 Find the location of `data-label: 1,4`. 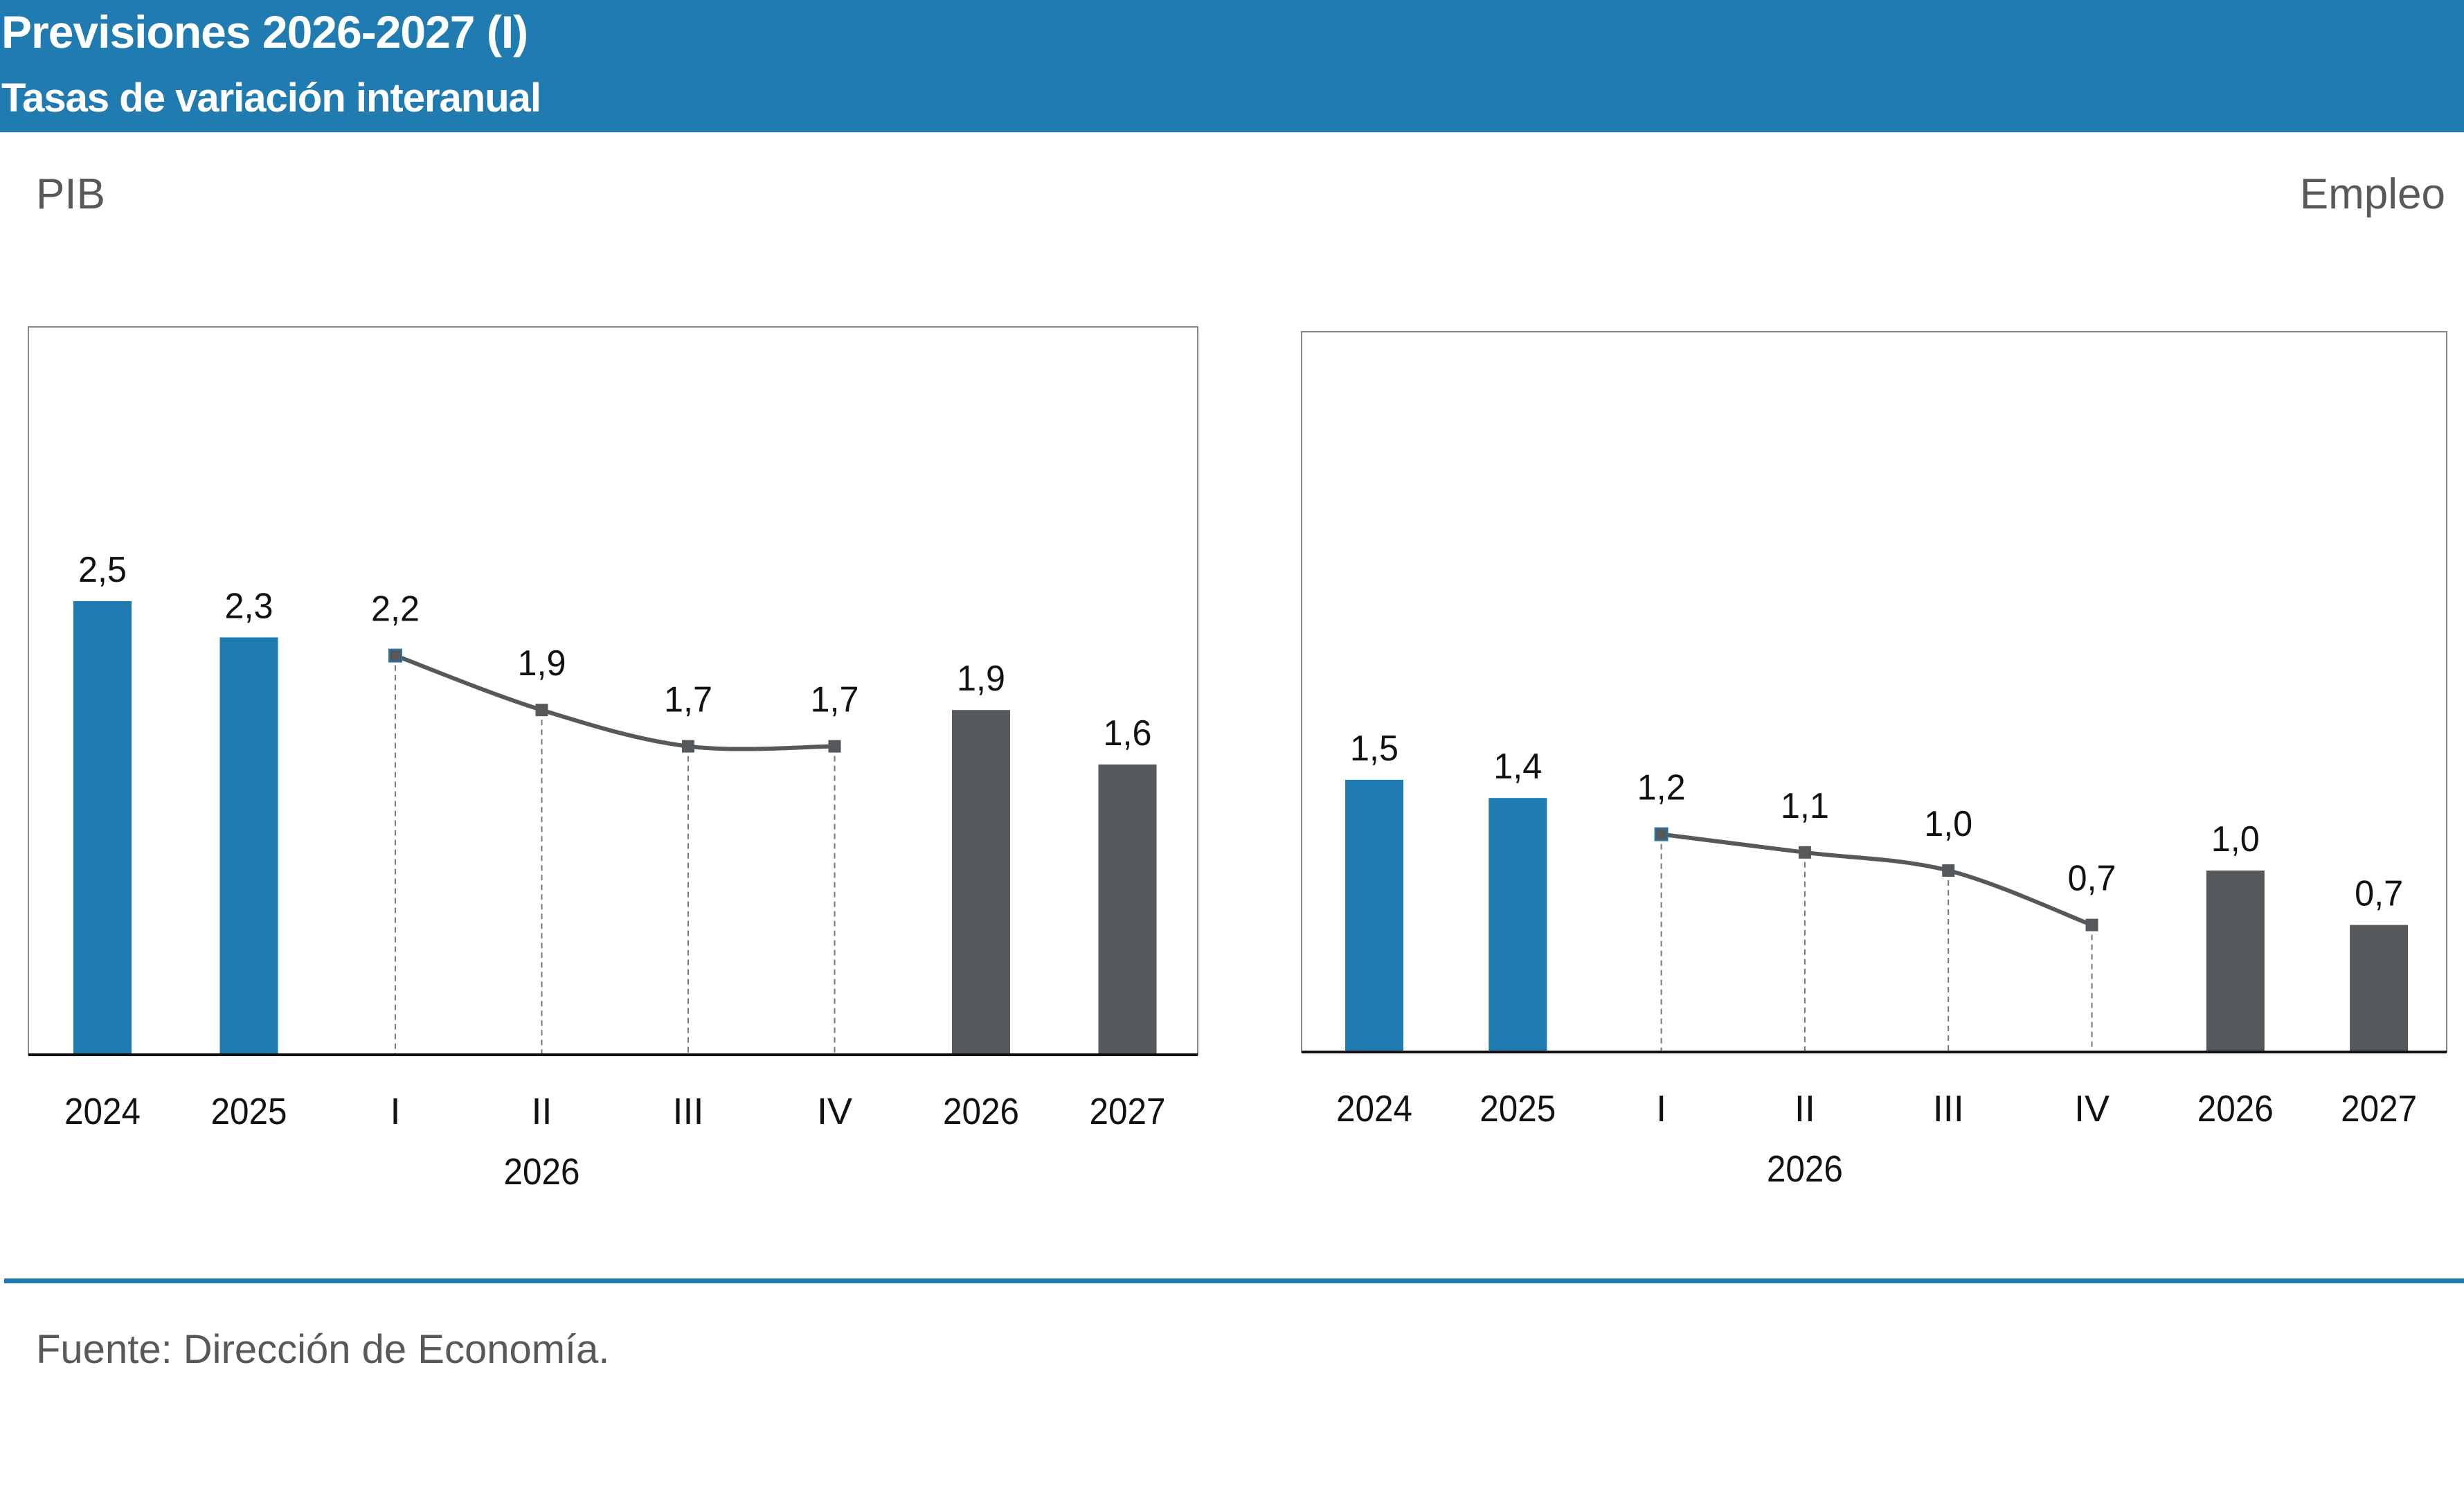

data-label: 1,4 is located at coordinates (1517, 767).